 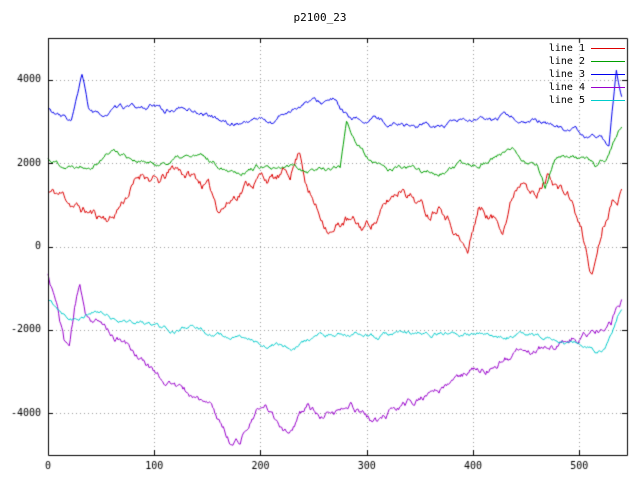 I want to click on legend-label: line 5, so click(x=566, y=100).